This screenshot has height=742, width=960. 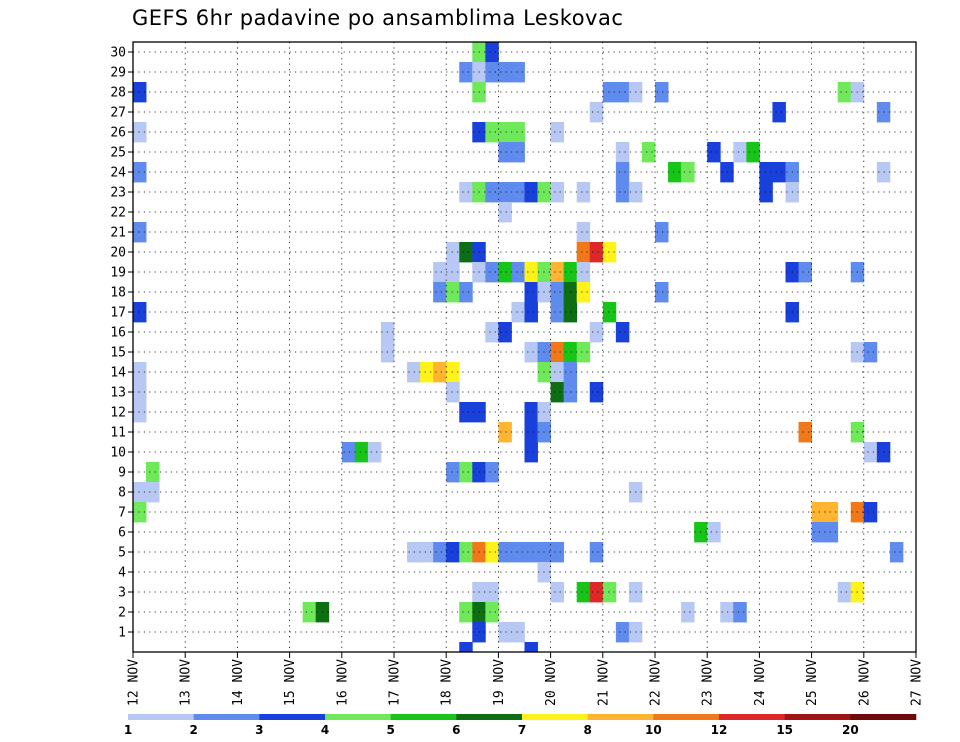 What do you see at coordinates (118, 113) in the screenshot?
I see `y-tick-label: 27` at bounding box center [118, 113].